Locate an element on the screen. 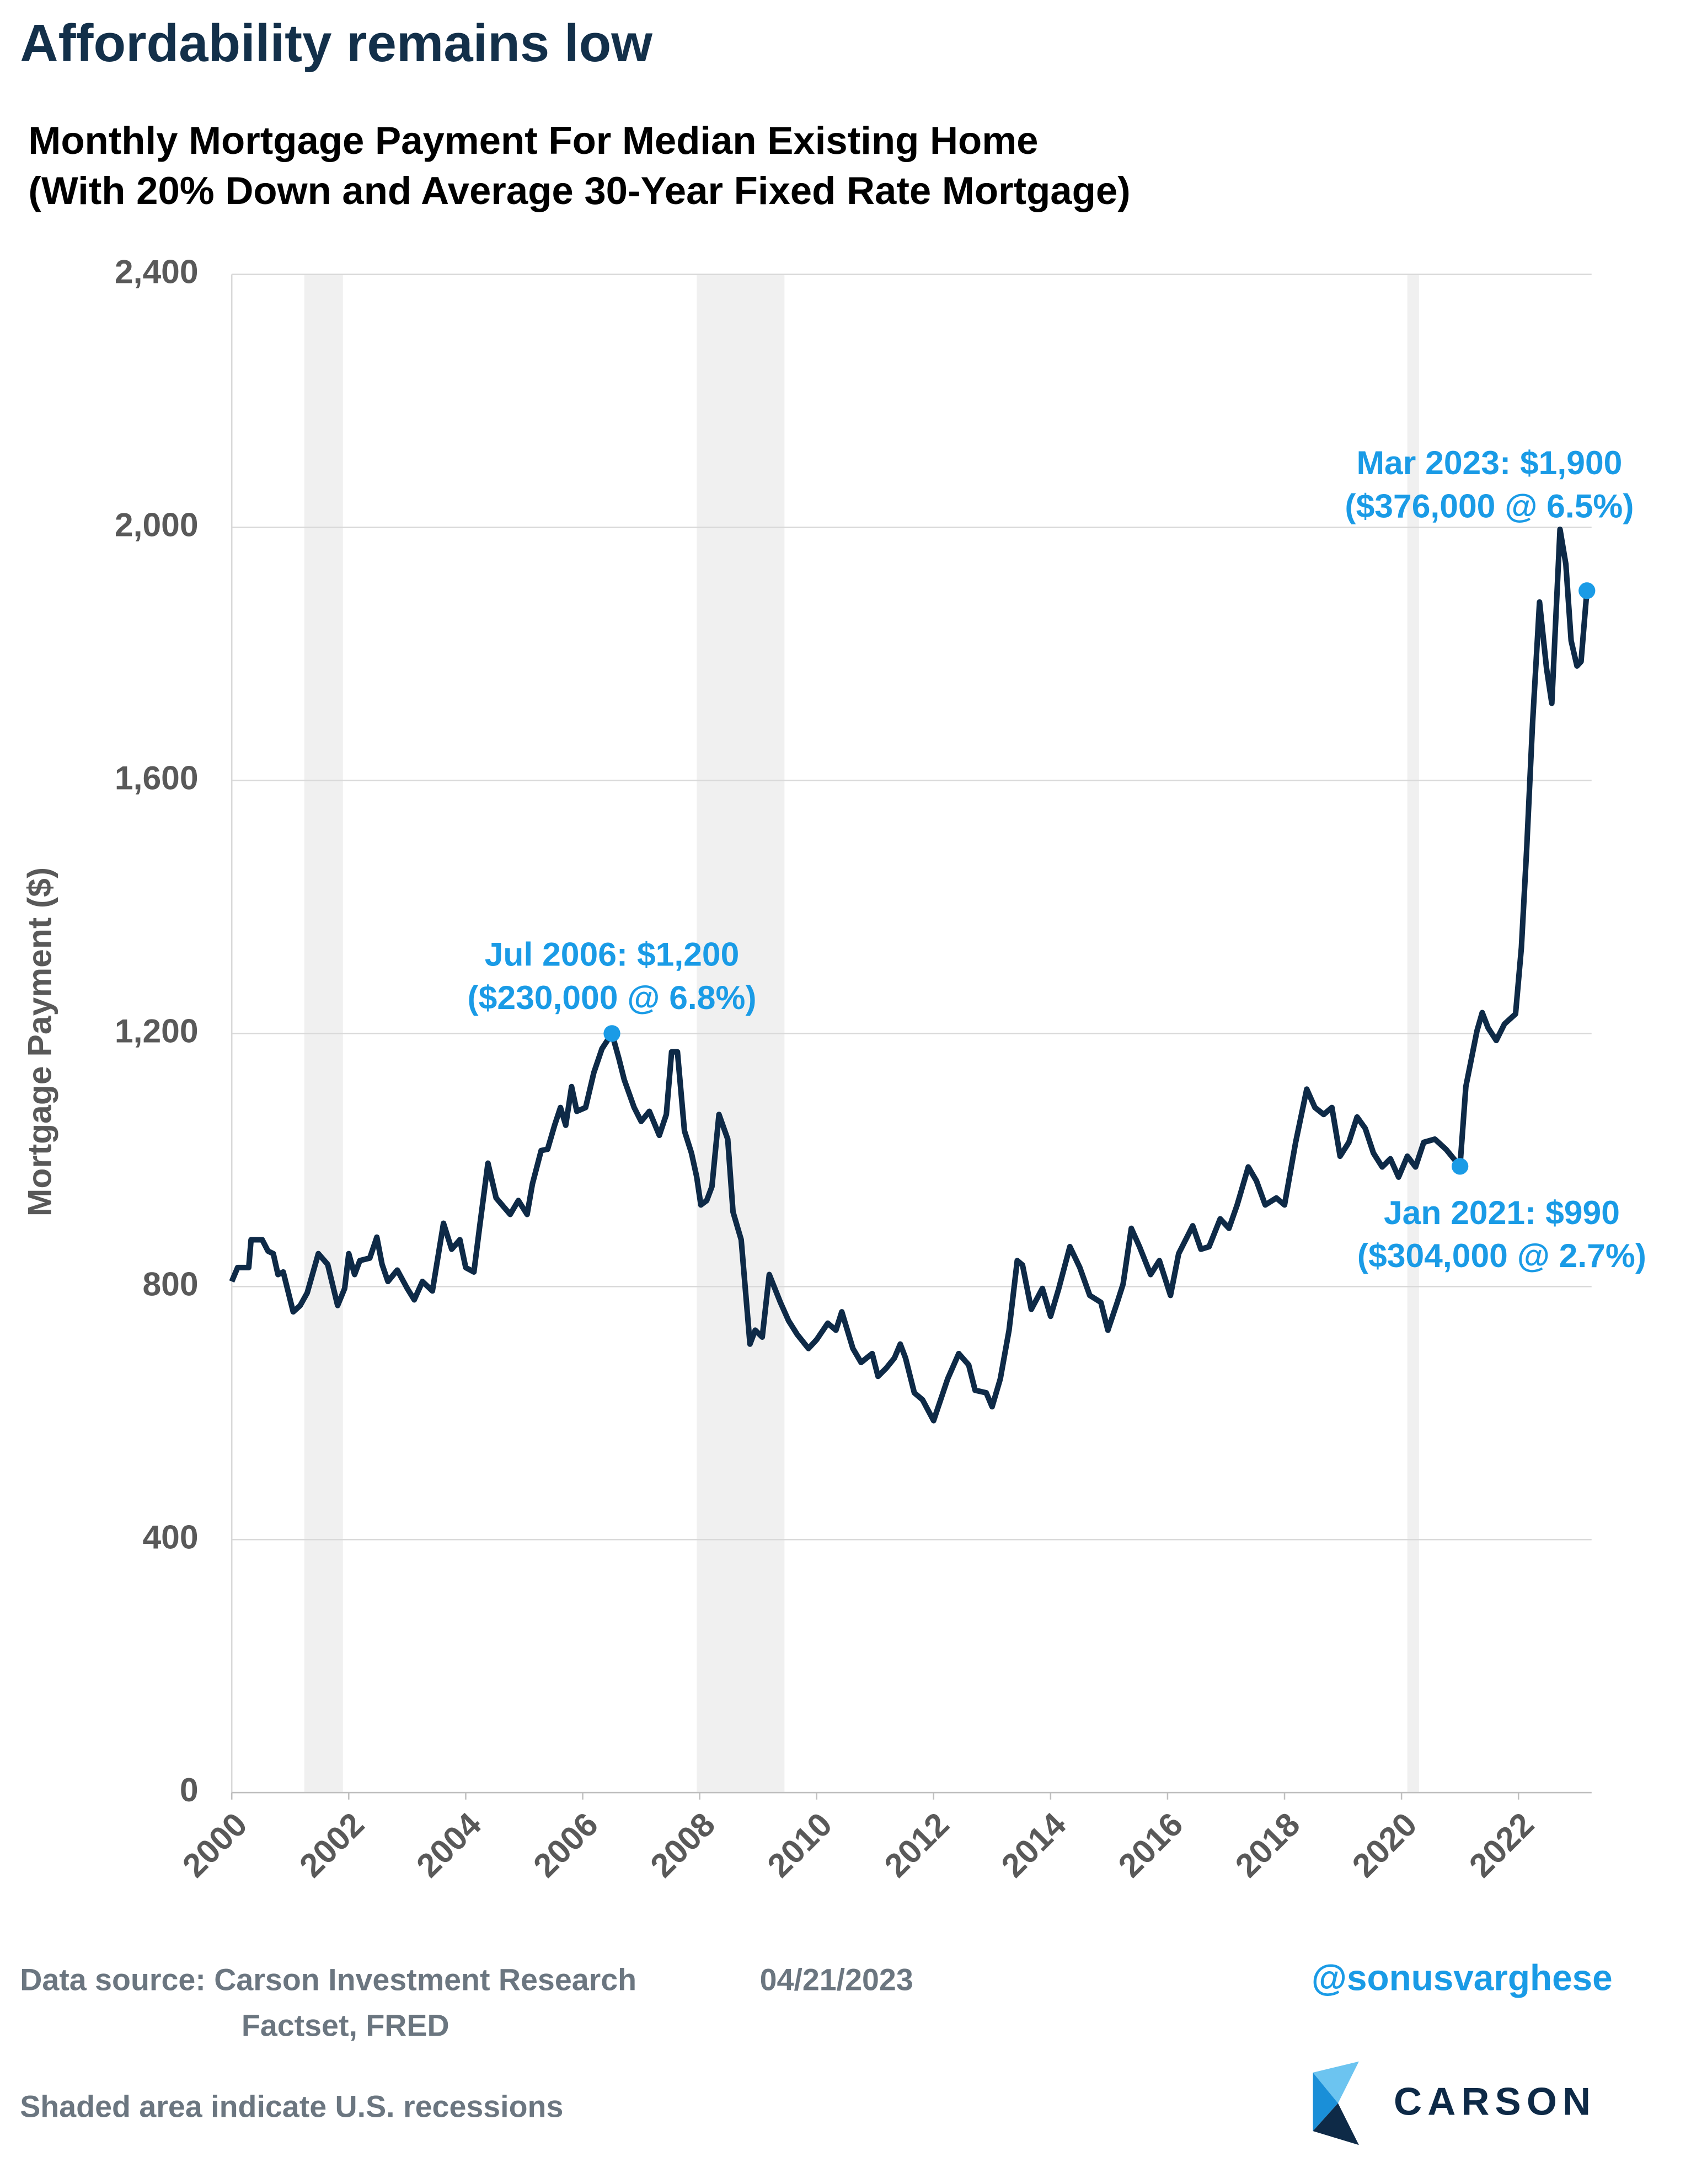 Image resolution: width=1691 pixels, height=2184 pixels. x-tick-label: 2020 is located at coordinates (1385, 1845).